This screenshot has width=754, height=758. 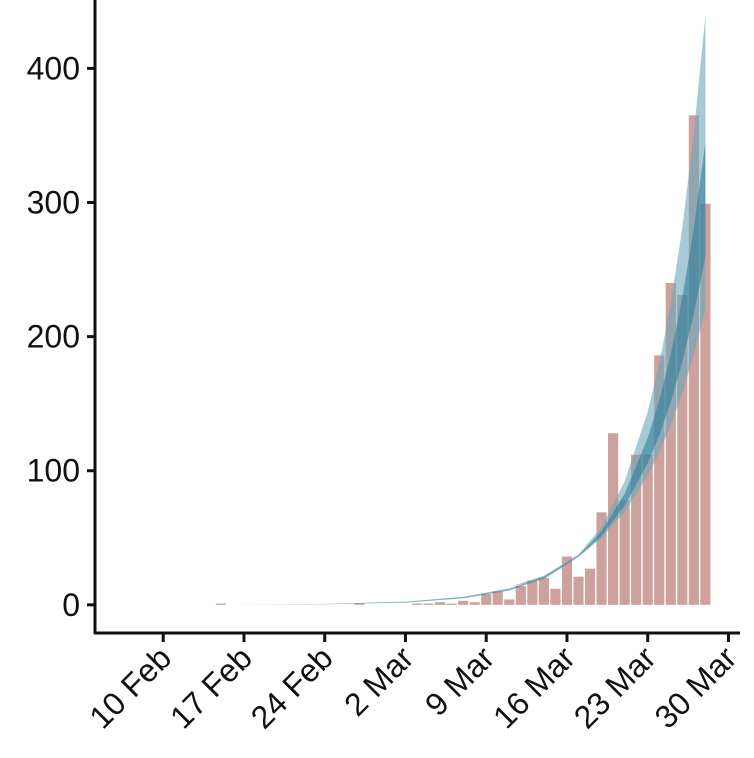 I want to click on y-tick-label: 400, so click(x=53, y=68).